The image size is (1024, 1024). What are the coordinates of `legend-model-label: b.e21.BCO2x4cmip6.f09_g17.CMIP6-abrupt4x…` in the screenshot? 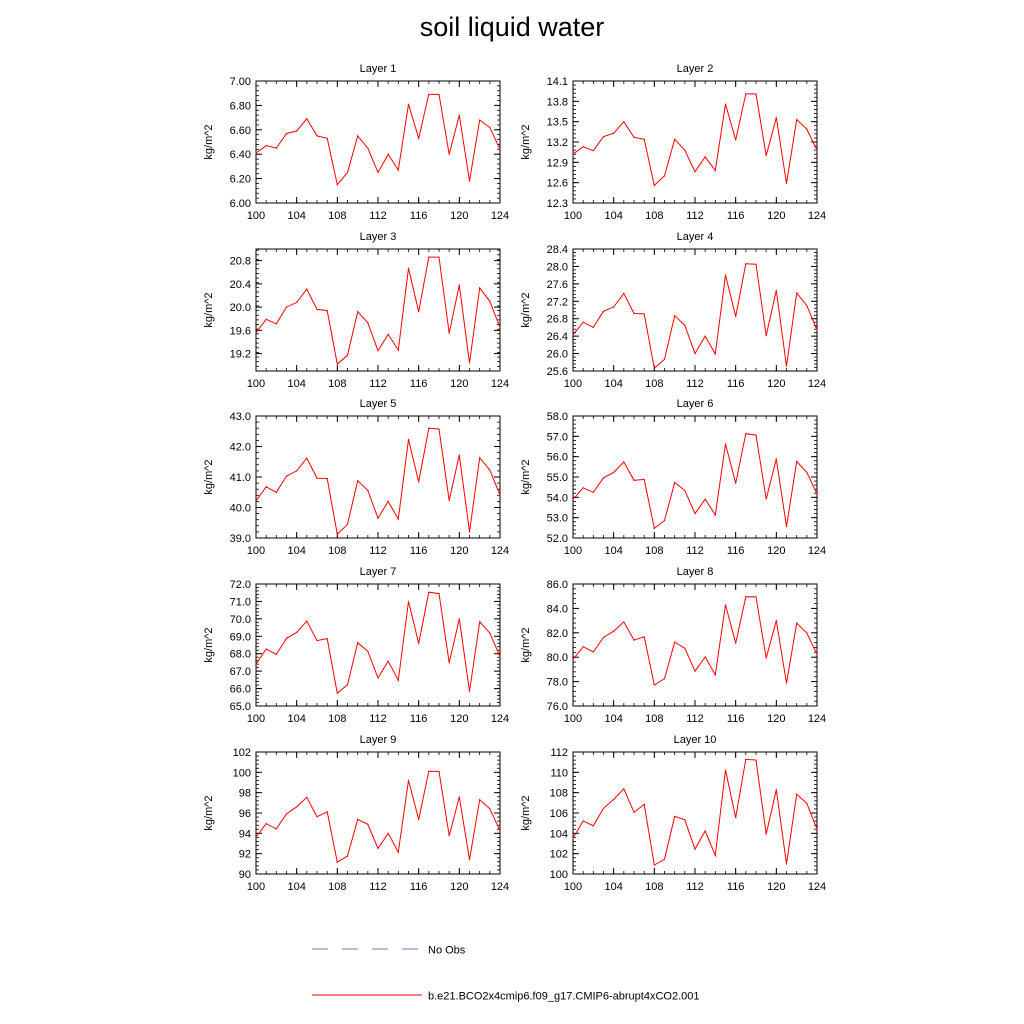 It's located at (564, 997).